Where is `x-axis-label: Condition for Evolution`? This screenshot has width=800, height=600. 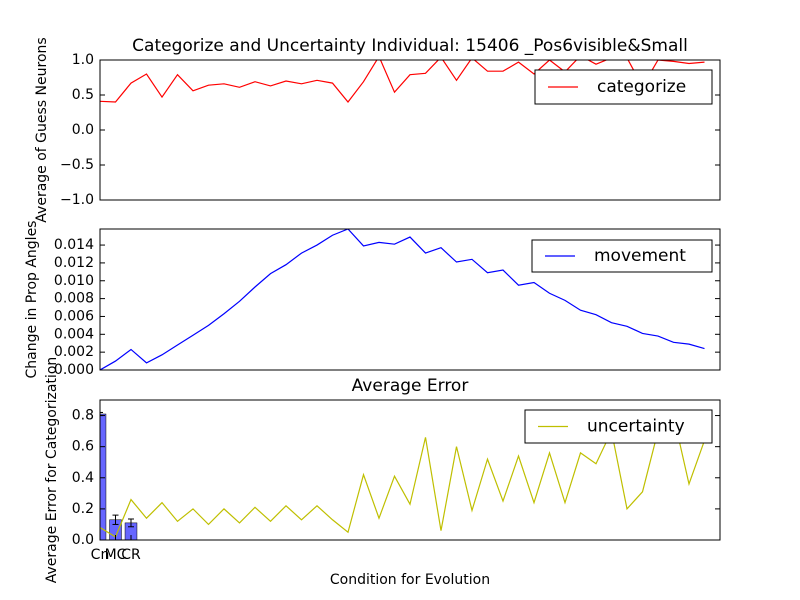 x-axis-label: Condition for Evolution is located at coordinates (410, 580).